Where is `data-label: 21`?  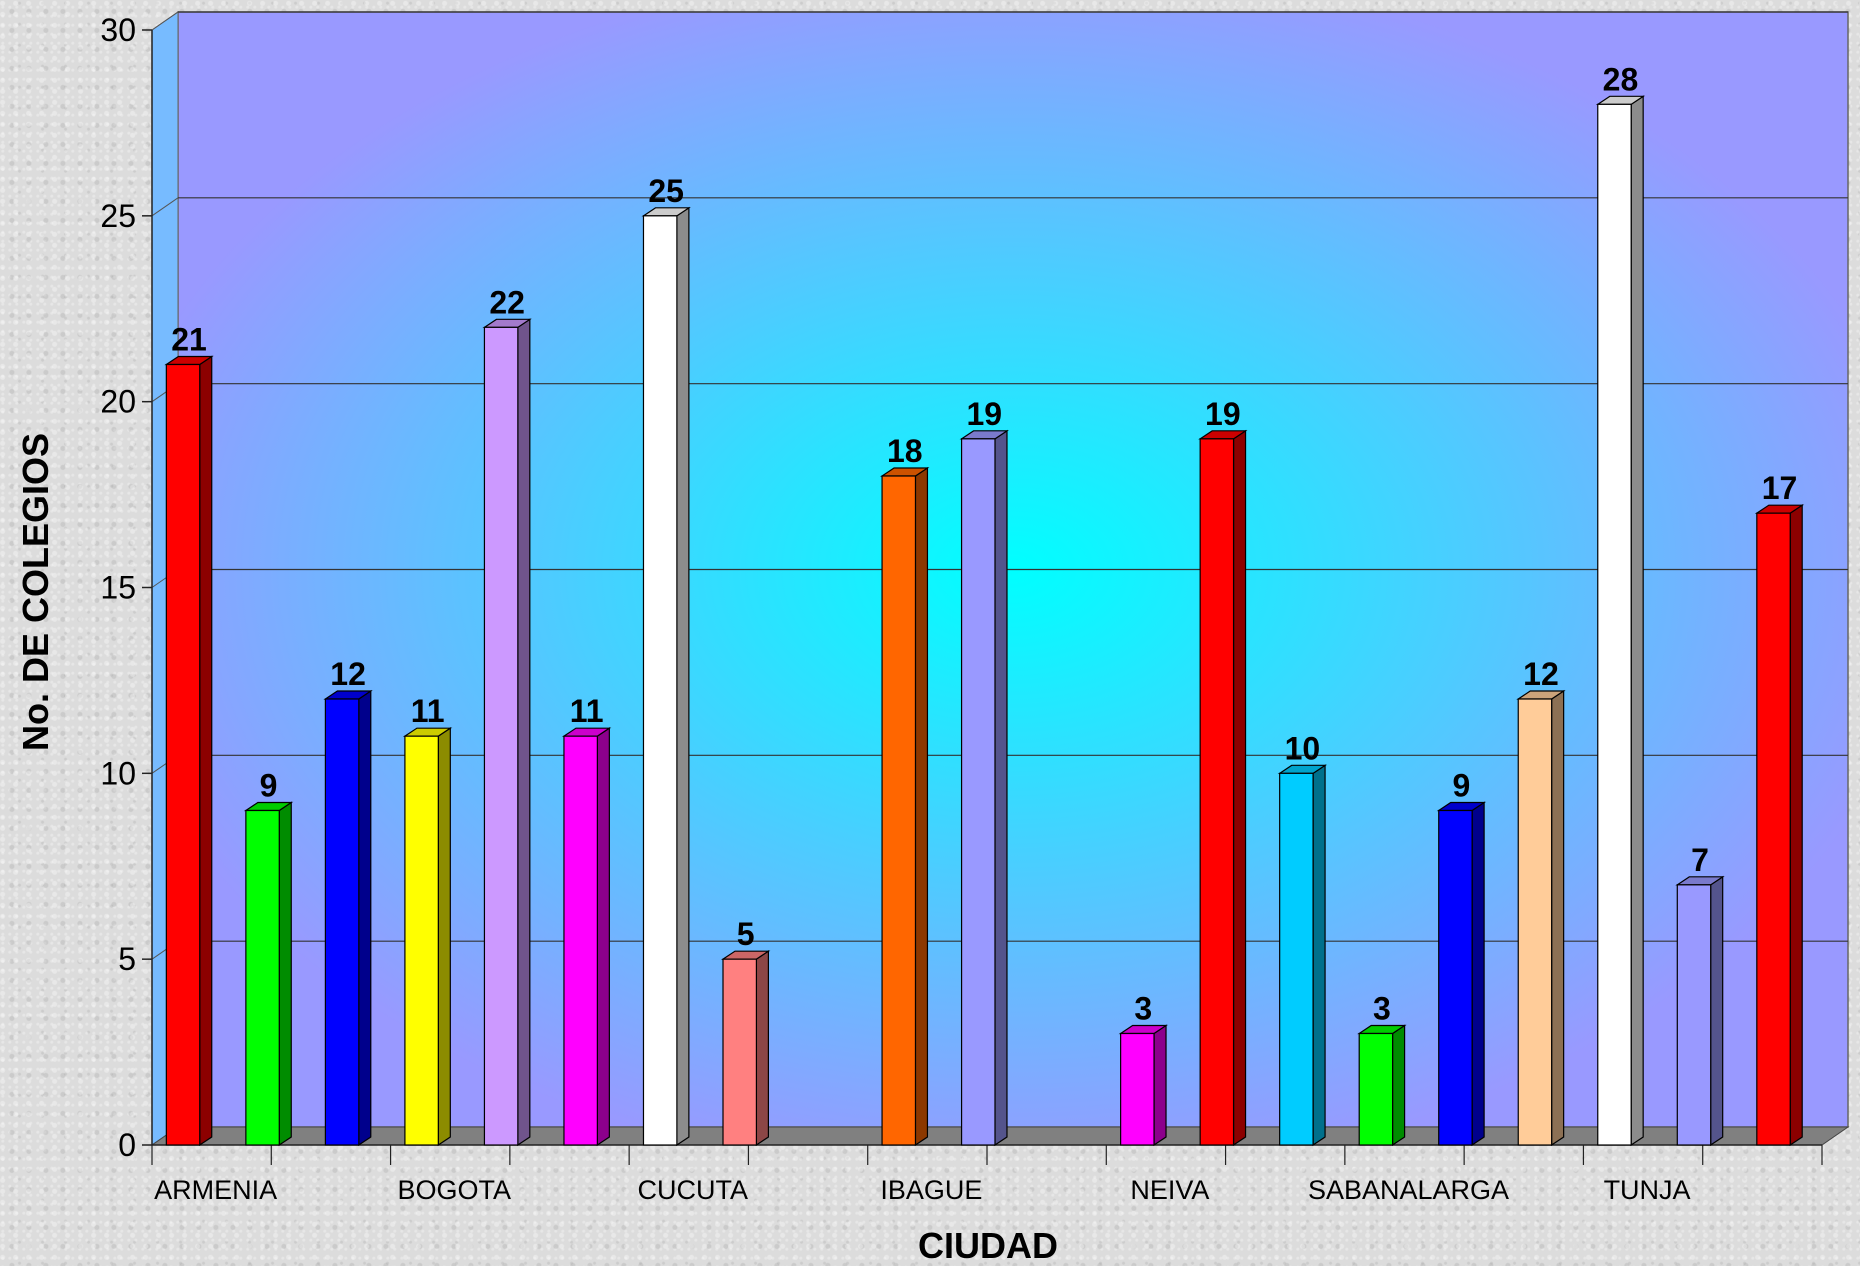 data-label: 21 is located at coordinates (189, 340).